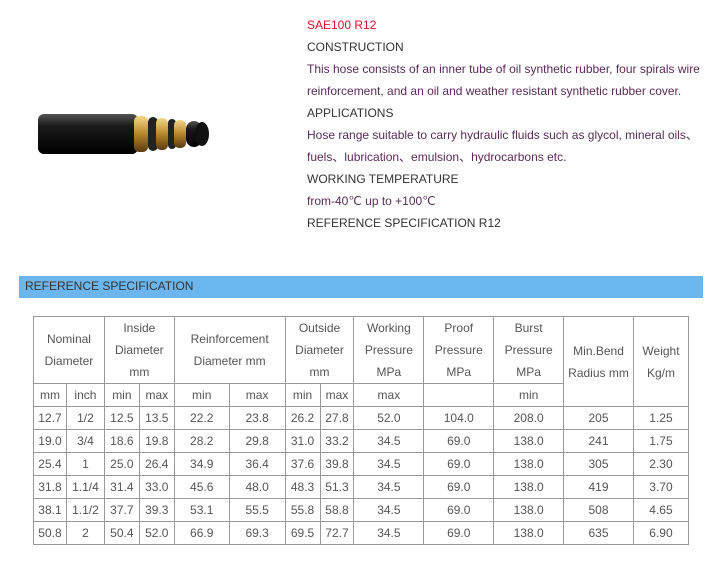 The width and height of the screenshot is (721, 562). I want to click on table-cell: 53.1, so click(201, 510).